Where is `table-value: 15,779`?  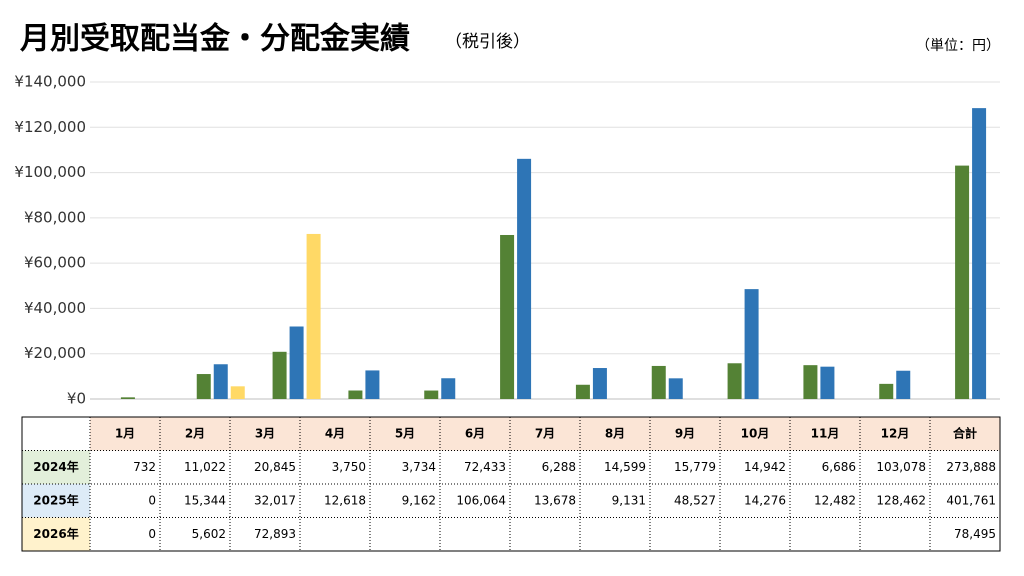
table-value: 15,779 is located at coordinates (695, 467).